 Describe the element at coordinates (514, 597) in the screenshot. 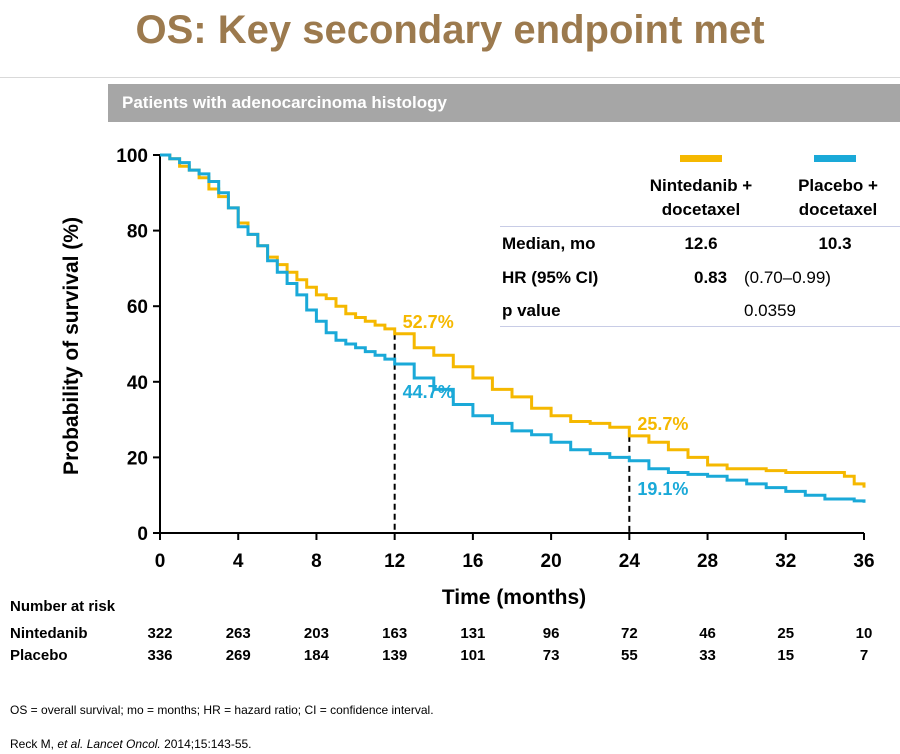

I see `x-axis-title: Time (months)` at that location.